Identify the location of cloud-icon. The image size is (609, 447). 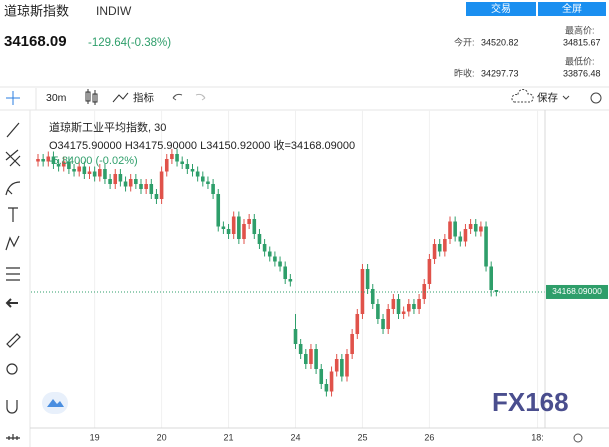
(522, 95).